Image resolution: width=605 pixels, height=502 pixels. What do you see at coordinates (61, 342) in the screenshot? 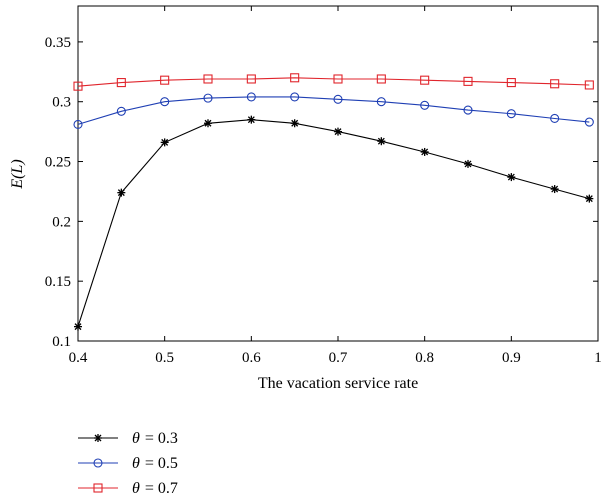
I see `y-tick-label: 0.1` at bounding box center [61, 342].